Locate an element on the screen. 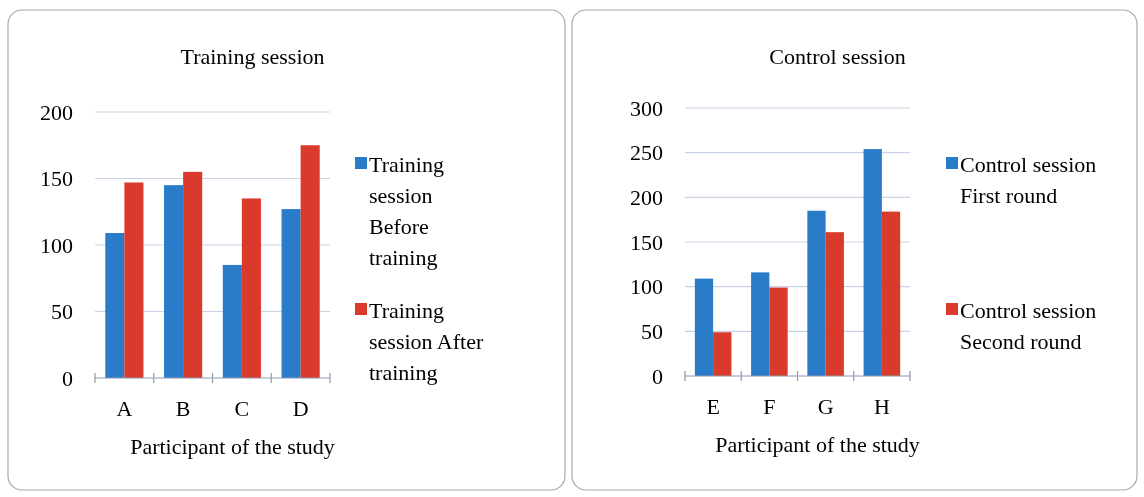 This screenshot has width=1144, height=497. x-tick-label: H is located at coordinates (881, 406).